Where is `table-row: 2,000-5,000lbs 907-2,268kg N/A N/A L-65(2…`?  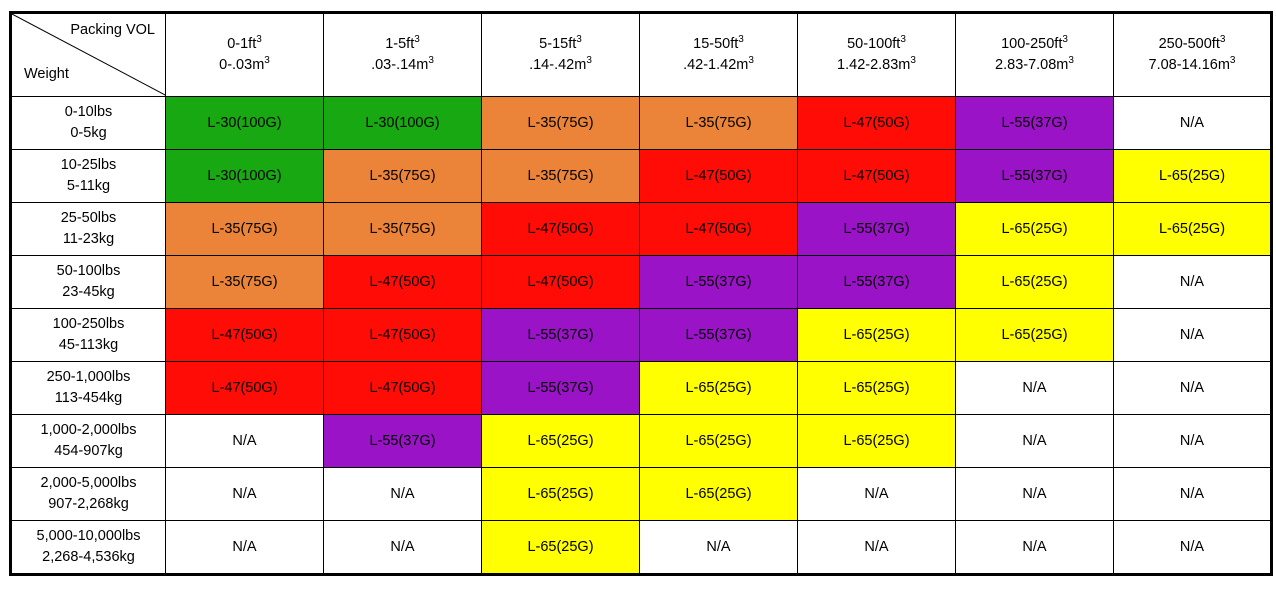 table-row: 2,000-5,000lbs 907-2,268kg N/A N/A L-65(2… is located at coordinates (641, 494).